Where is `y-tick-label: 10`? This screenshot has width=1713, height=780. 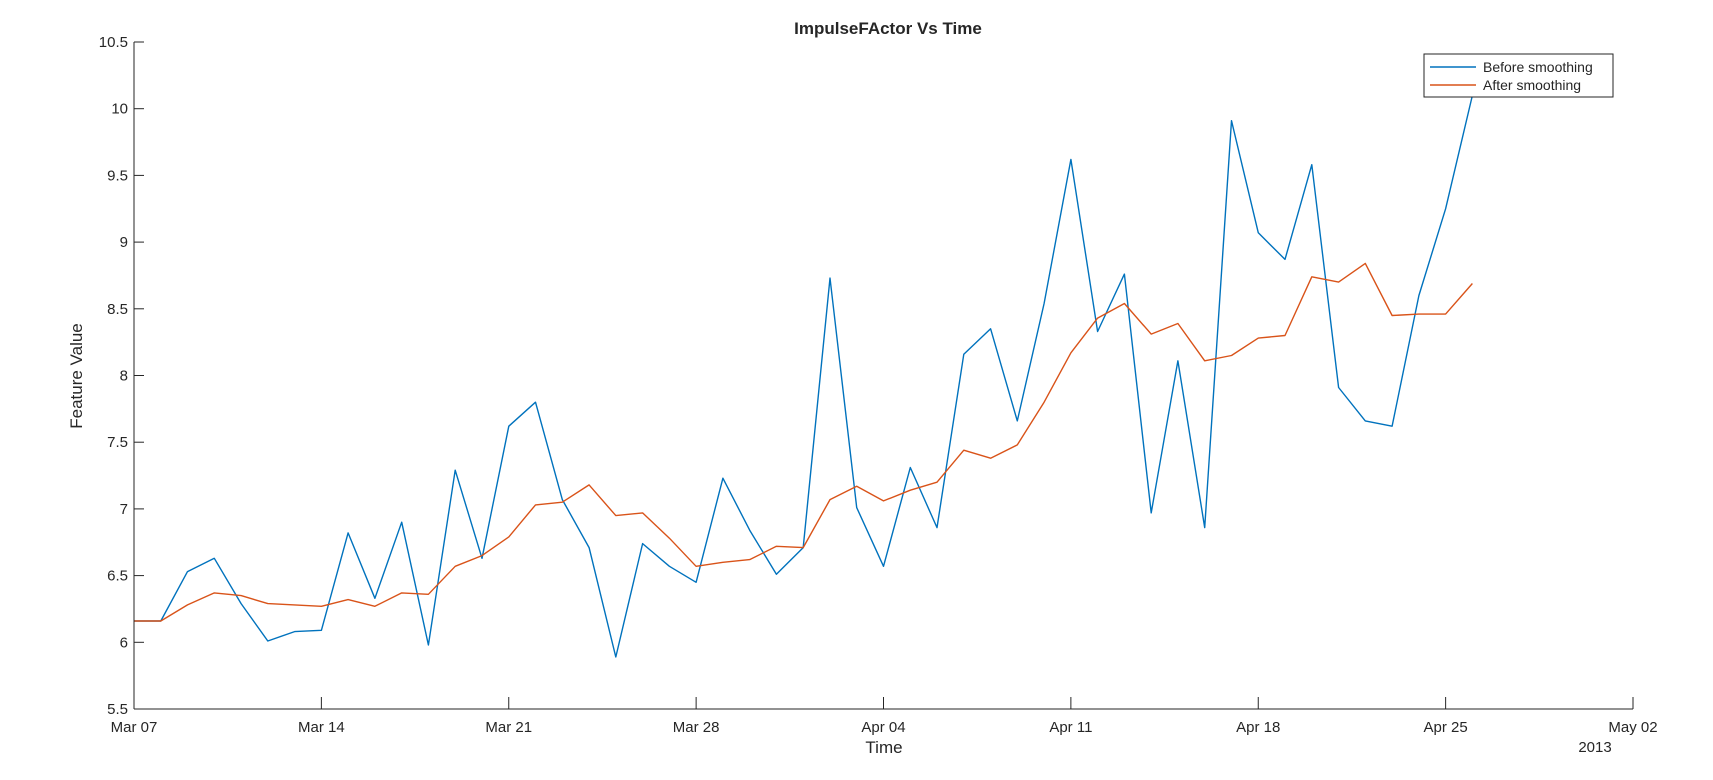
y-tick-label: 10 is located at coordinates (119, 109).